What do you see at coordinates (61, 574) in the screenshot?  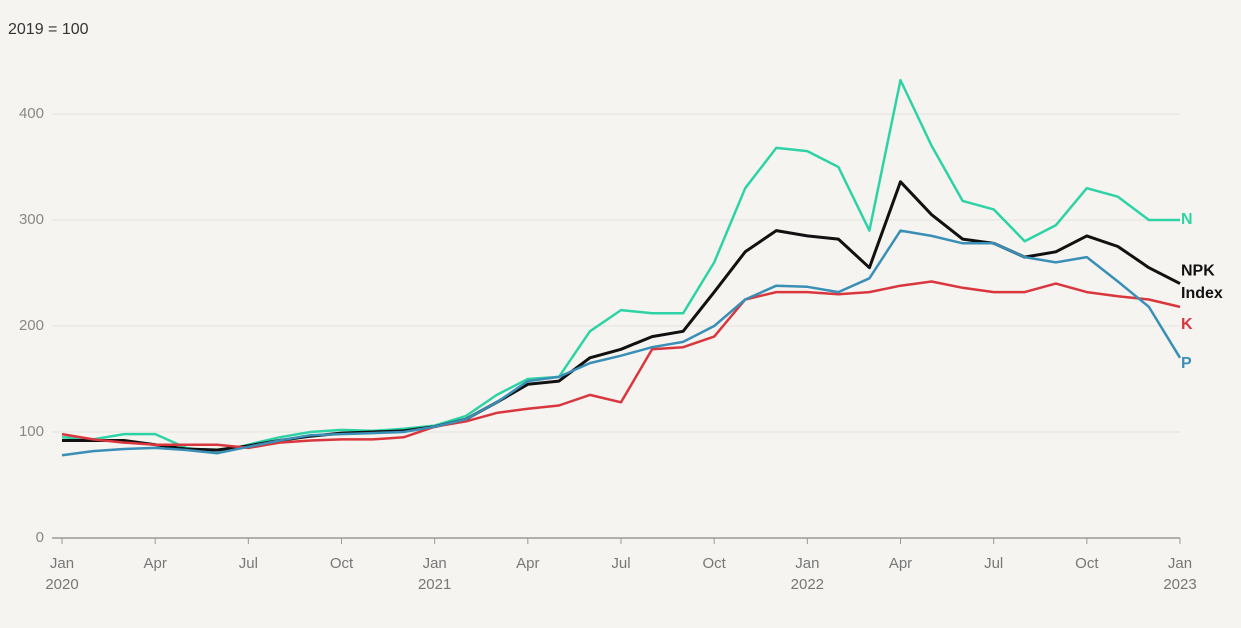 I see `x-tick-label: Jan 2020` at bounding box center [61, 574].